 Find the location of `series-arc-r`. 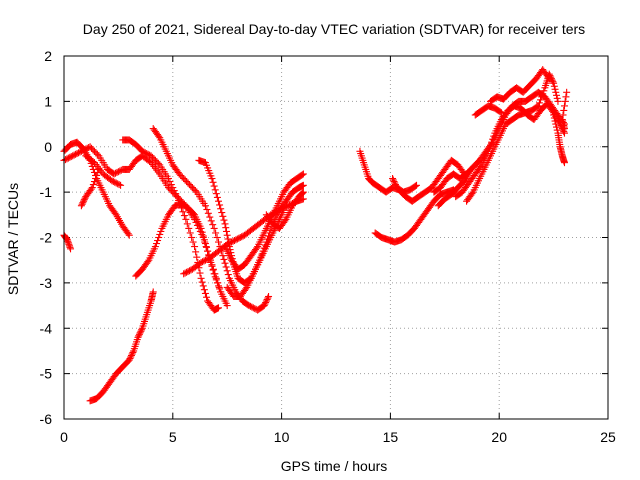

series-arc-r is located at coordinates (438, 180).